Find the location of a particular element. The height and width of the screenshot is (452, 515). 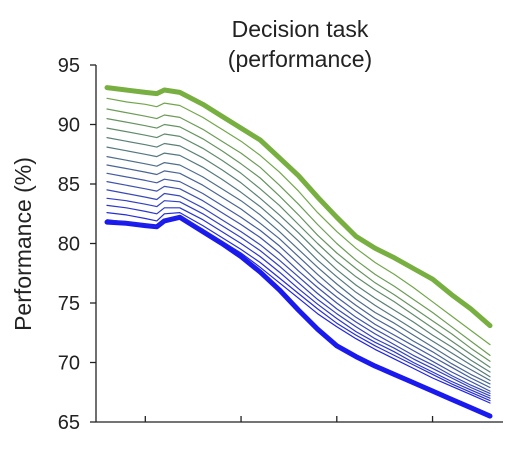

chart-title-line-1: Decision task is located at coordinates (300, 29).